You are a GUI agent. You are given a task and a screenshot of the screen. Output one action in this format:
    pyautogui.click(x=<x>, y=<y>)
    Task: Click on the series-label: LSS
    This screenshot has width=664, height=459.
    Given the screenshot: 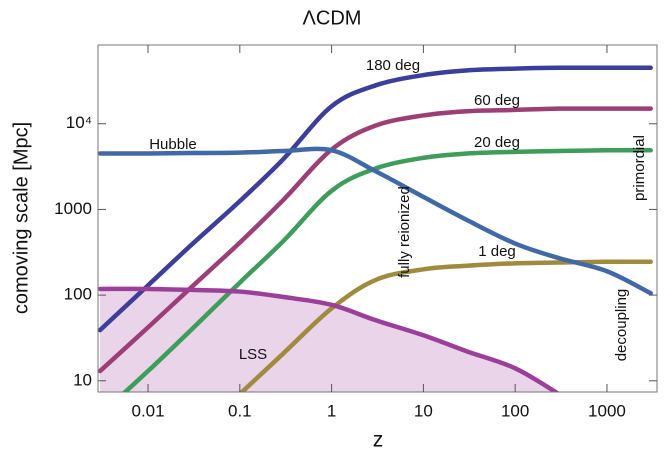 What is the action you would take?
    pyautogui.click(x=253, y=354)
    